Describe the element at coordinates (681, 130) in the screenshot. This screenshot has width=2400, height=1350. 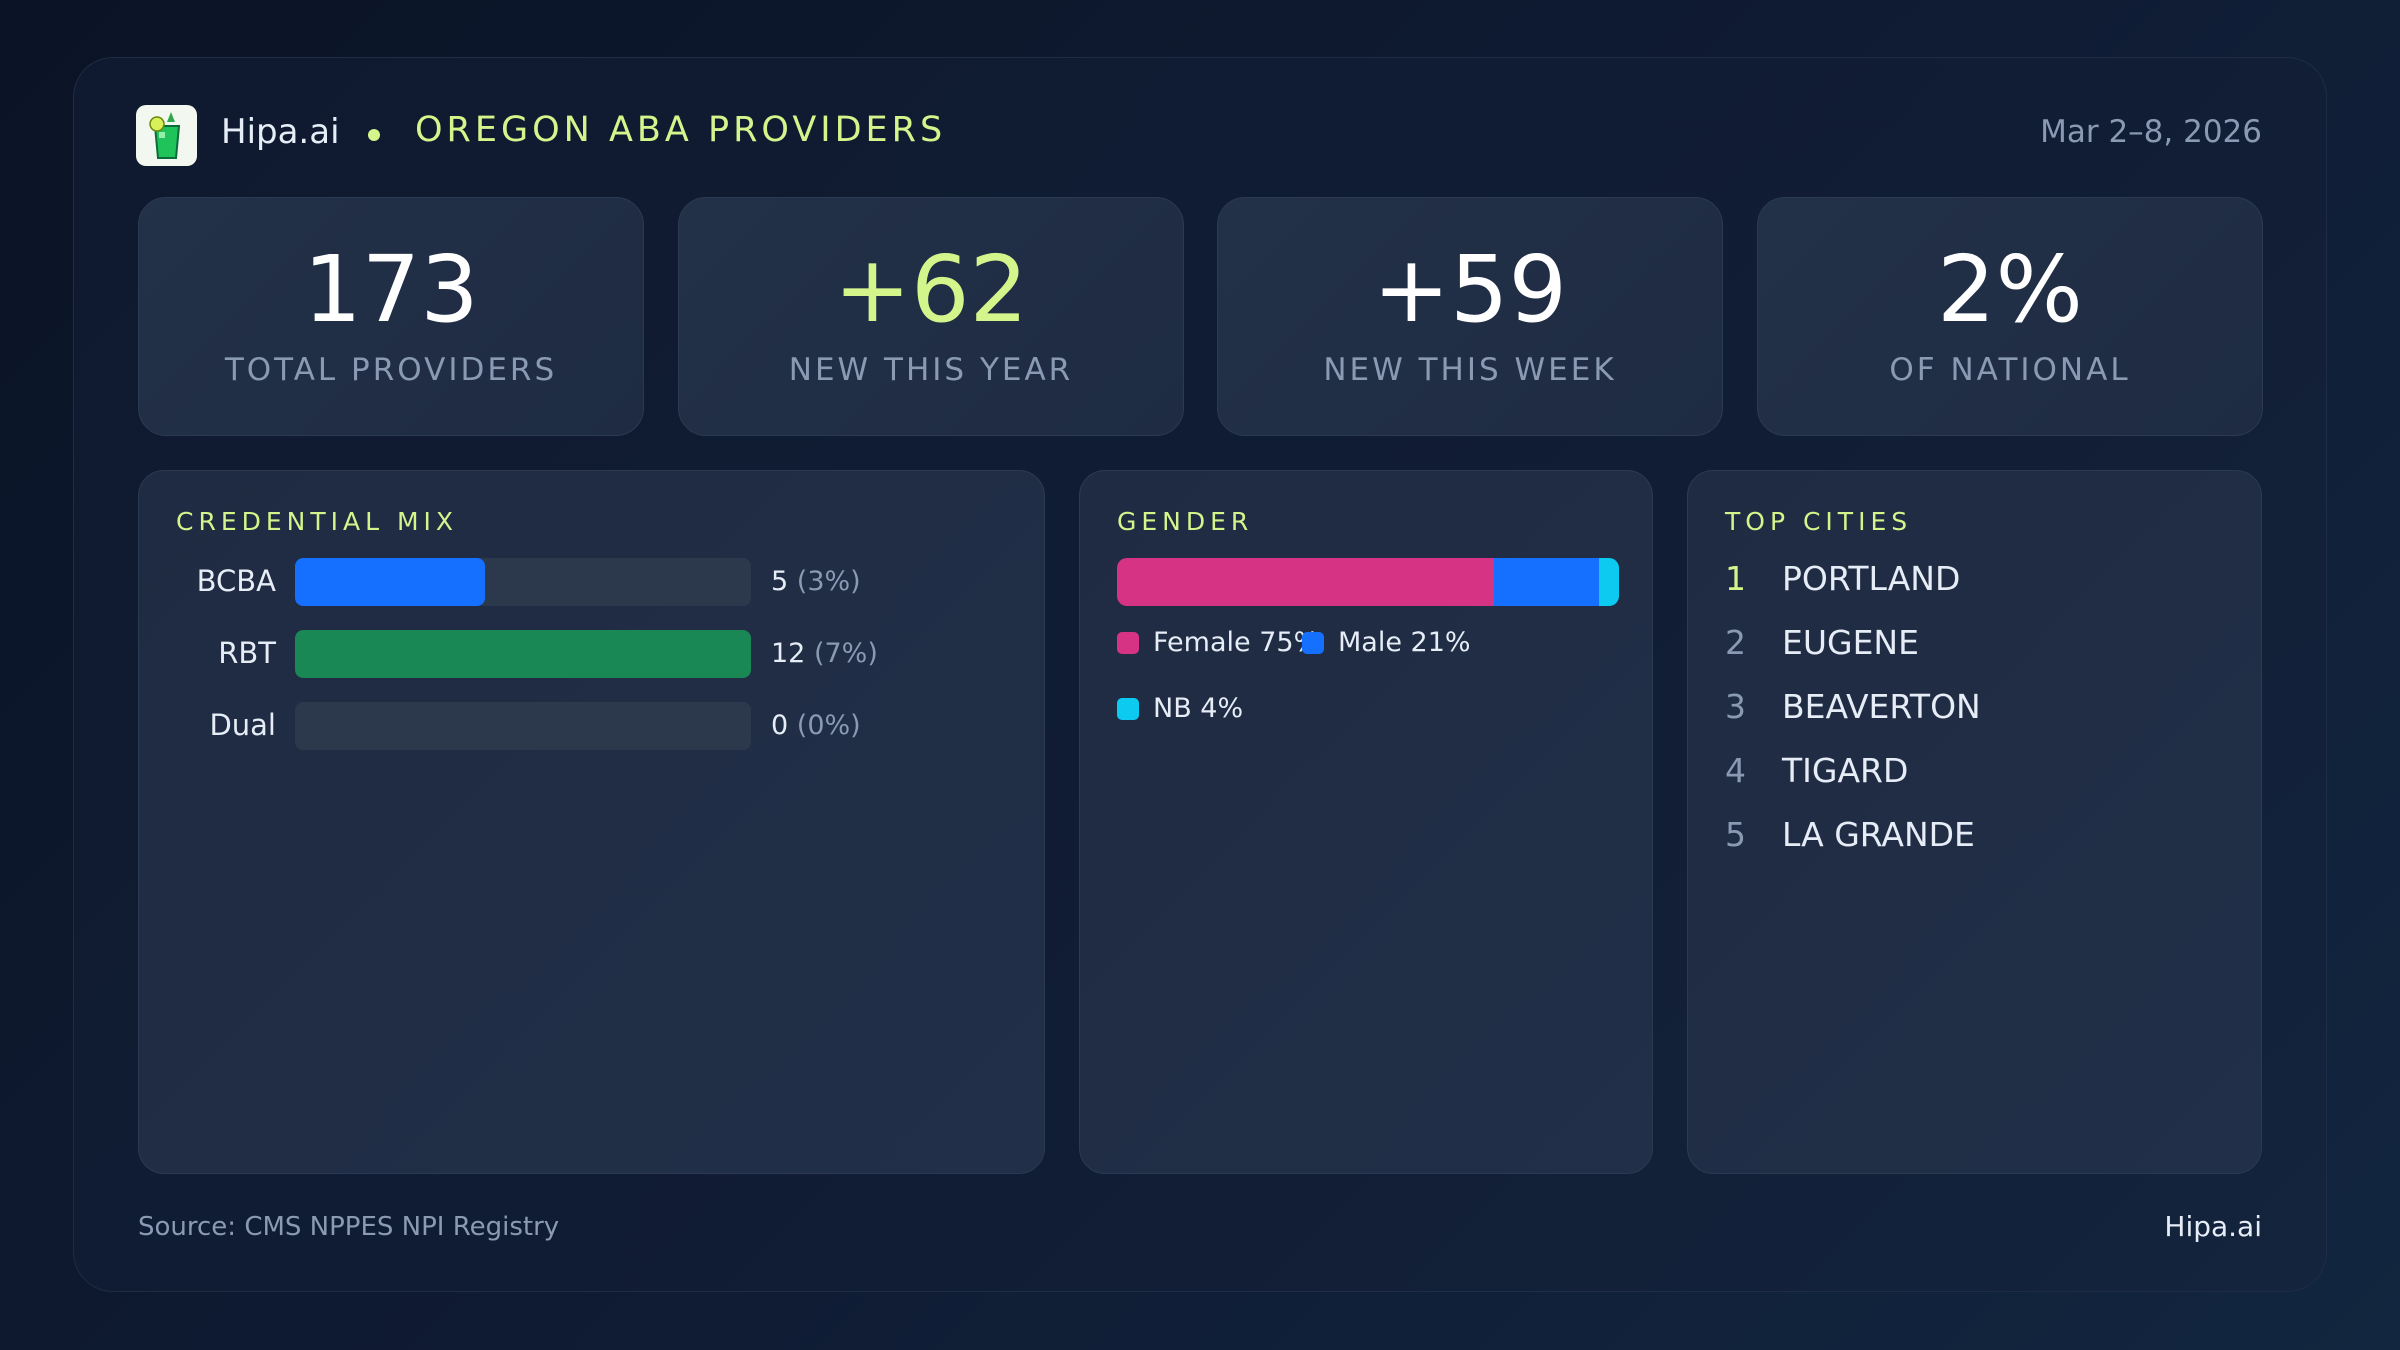
I see `page-title: OREGON ABA PROVIDERS` at that location.